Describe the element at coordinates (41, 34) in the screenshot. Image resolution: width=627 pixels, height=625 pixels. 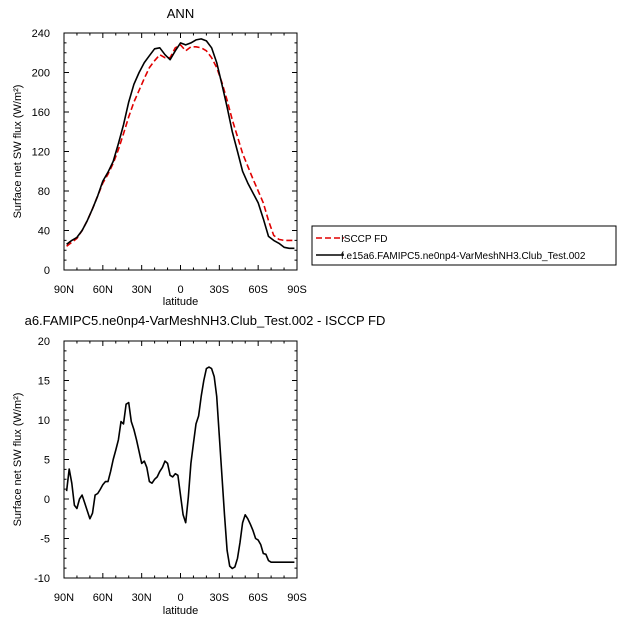
I see `y-tick-label: 240` at that location.